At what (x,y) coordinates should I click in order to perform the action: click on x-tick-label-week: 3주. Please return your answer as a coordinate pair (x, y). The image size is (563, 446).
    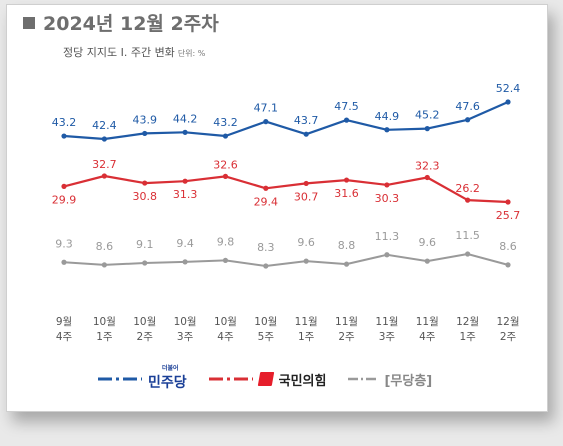
    Looking at the image, I should click on (387, 337).